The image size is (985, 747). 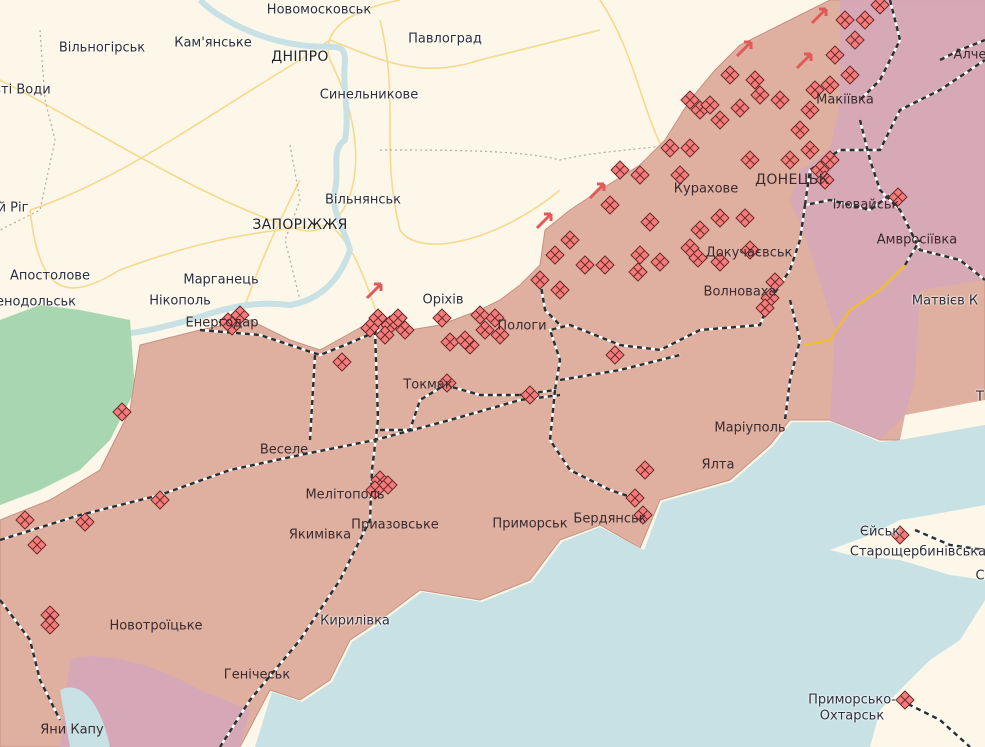 What do you see at coordinates (610, 519) in the screenshot?
I see `city-label: Бердянськ` at bounding box center [610, 519].